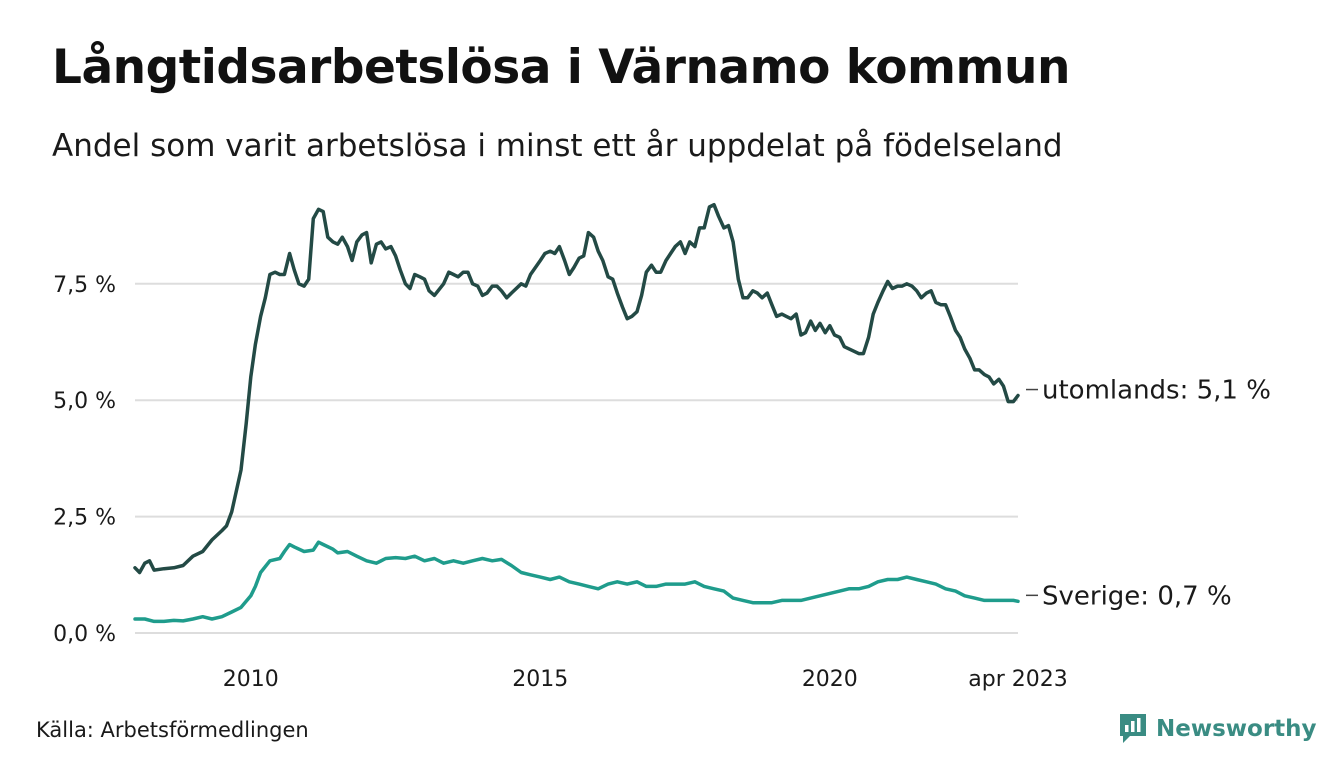 This screenshot has width=1340, height=780. Describe the element at coordinates (84, 401) in the screenshot. I see `y-tick-label: 5,0 %` at that location.